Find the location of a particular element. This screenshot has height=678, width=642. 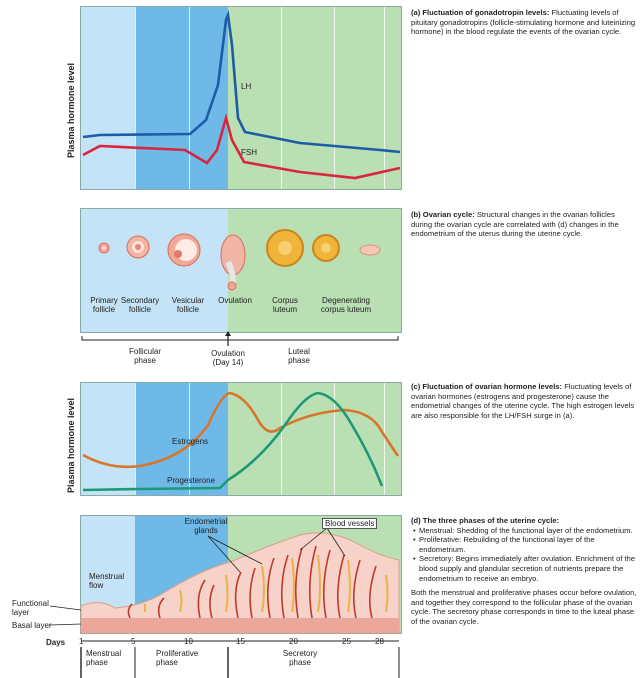

proliferative-phase-label: Proliferative phase is located at coordinates (177, 658).